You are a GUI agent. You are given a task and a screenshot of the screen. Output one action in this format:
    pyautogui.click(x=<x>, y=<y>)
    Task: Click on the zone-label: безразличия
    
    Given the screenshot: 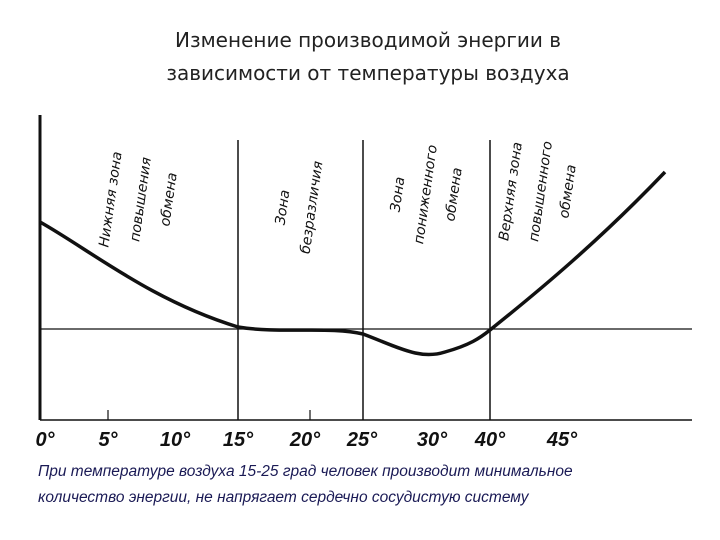 What is the action you would take?
    pyautogui.click(x=312, y=207)
    